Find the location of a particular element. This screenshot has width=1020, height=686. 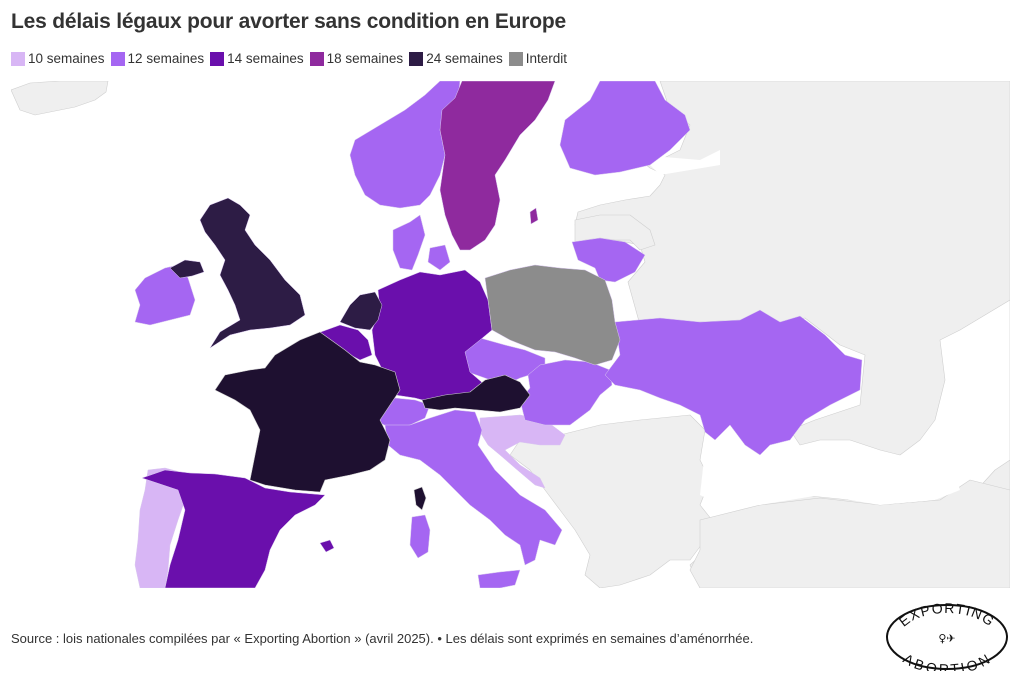

exporting-abortion-logo: EXPORTING ABORTION ♀✈ is located at coordinates (947, 638).